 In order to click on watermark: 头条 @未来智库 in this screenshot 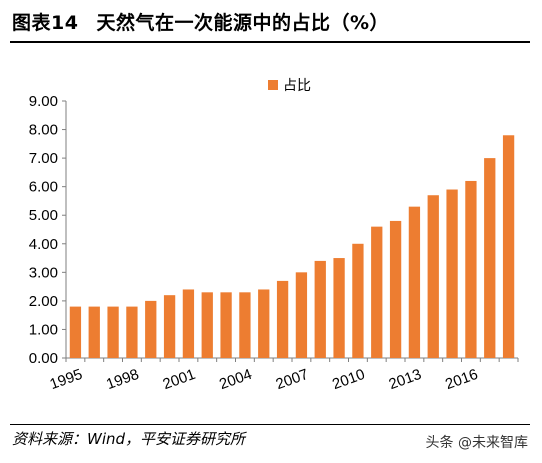, I will do `click(476, 443)`.